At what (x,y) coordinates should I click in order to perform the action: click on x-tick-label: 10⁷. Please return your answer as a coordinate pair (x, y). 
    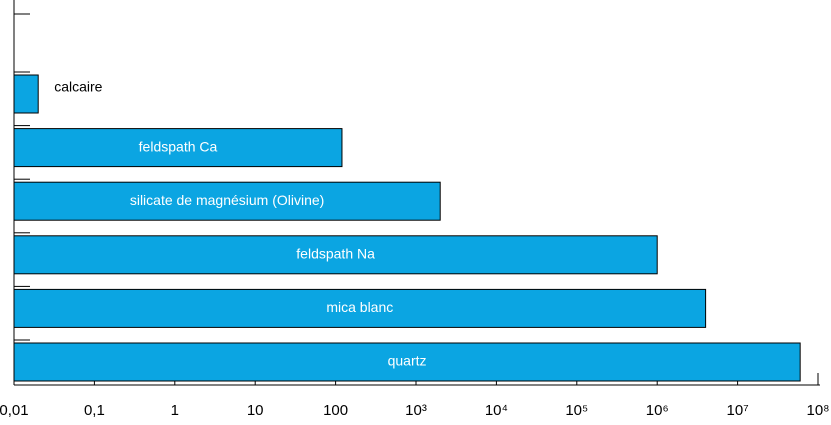
    Looking at the image, I should click on (738, 410).